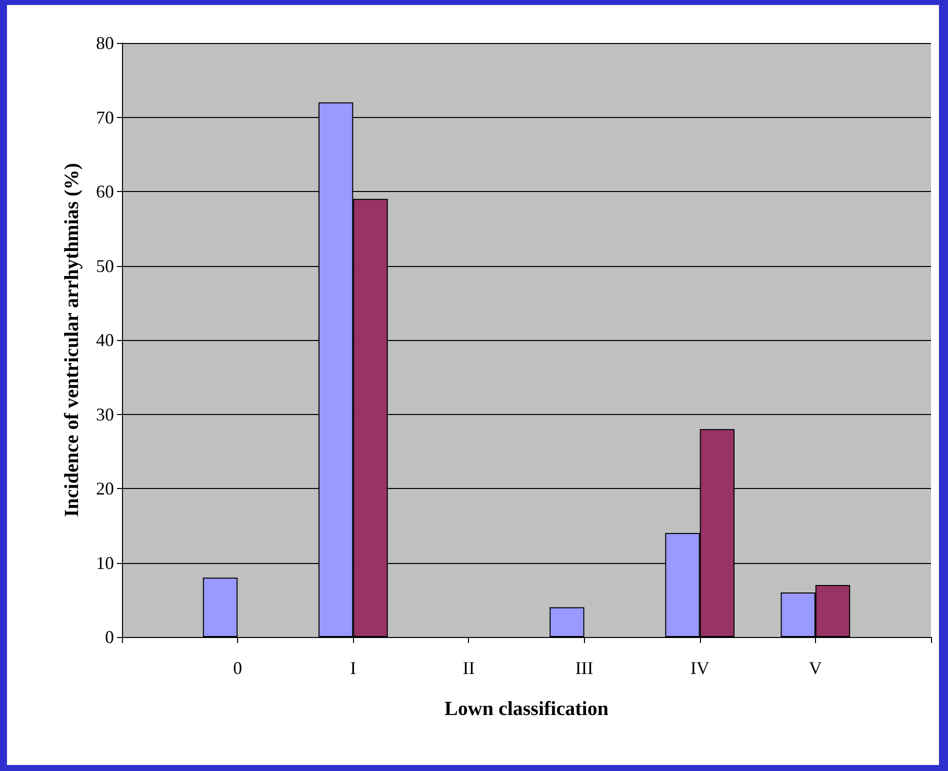 Image resolution: width=948 pixels, height=771 pixels. Describe the element at coordinates (105, 488) in the screenshot. I see `y-tick-label: 20` at that location.